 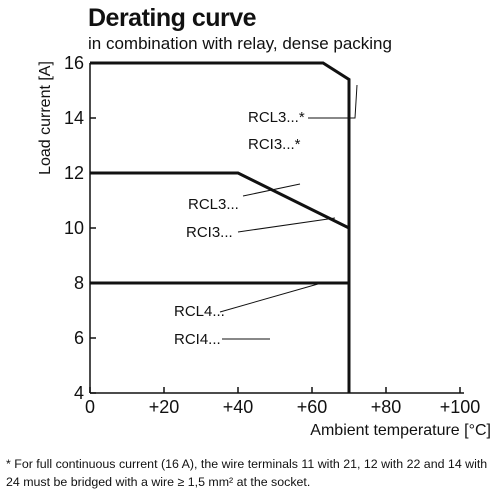 What do you see at coordinates (238, 407) in the screenshot?
I see `x-tick-label-40: +40` at bounding box center [238, 407].